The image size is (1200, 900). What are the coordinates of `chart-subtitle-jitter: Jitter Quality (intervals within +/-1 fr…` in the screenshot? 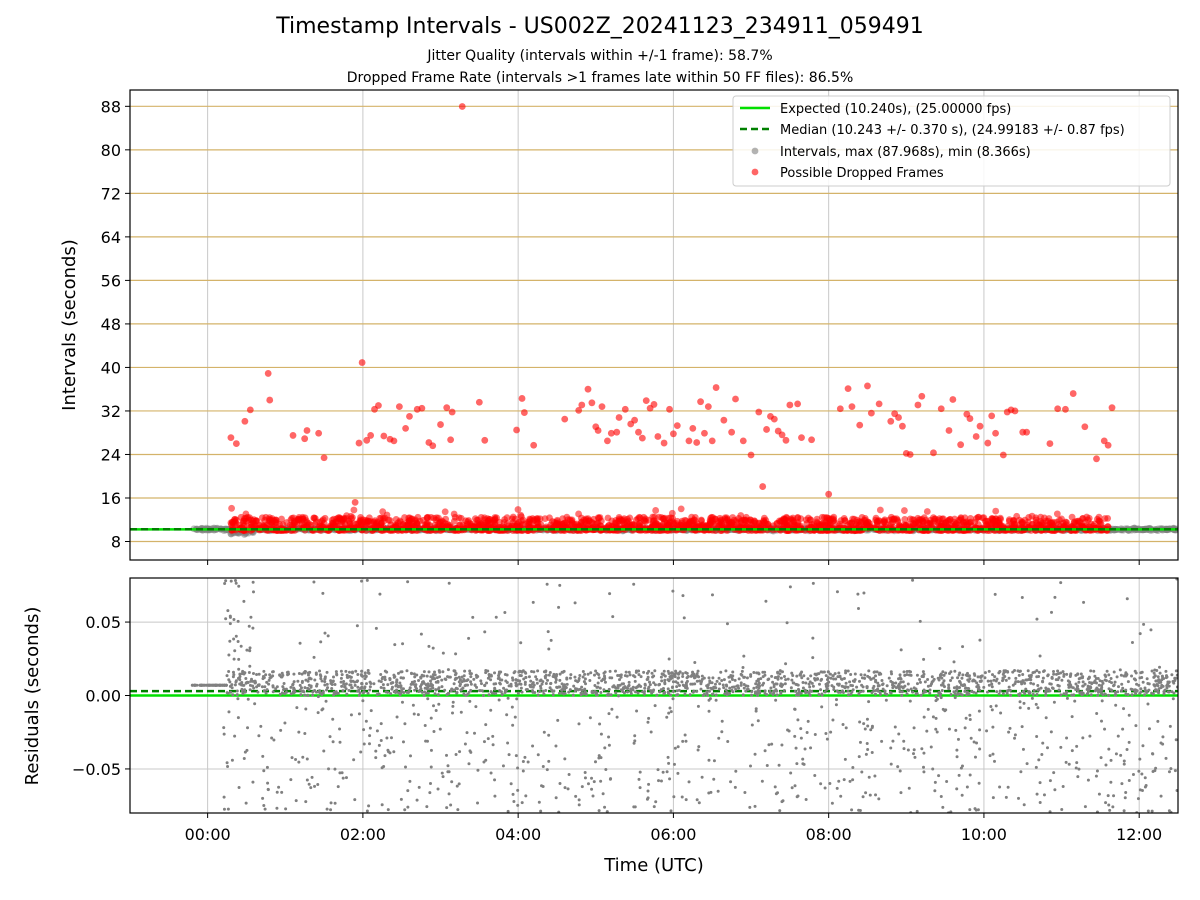 It's located at (600, 56).